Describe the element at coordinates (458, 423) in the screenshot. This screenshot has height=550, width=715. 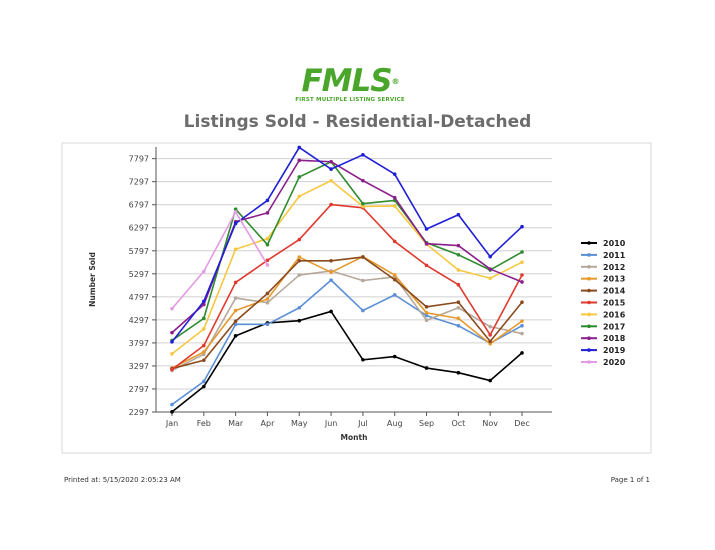
I see `x-tick-label: Oct` at that location.